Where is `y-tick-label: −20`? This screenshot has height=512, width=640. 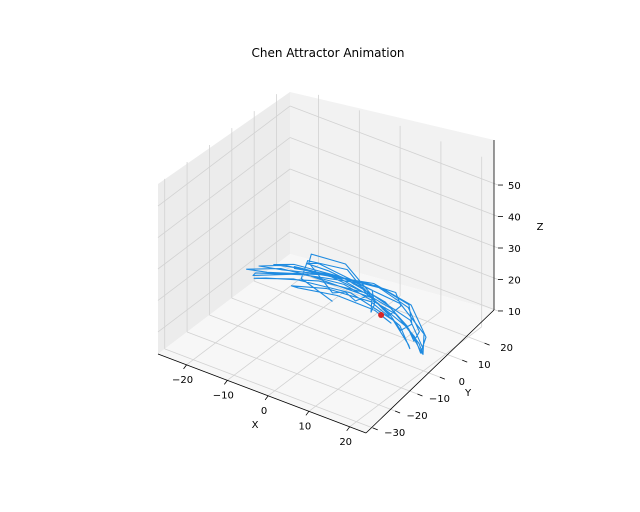 y-tick-label: −20 is located at coordinates (417, 416).